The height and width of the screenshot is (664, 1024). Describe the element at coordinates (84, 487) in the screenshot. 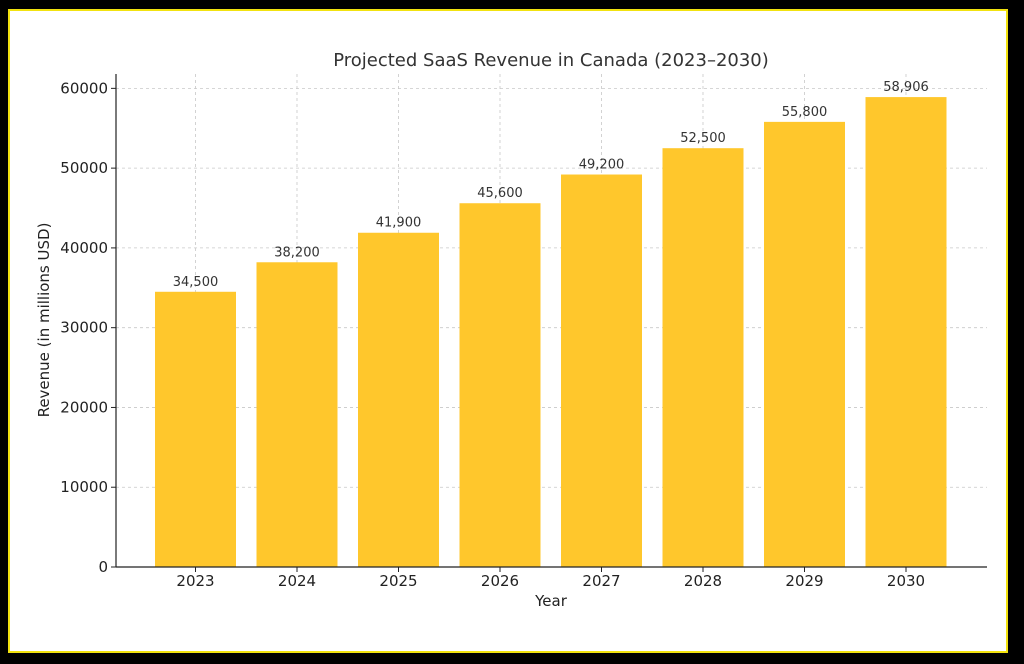

I see `y-tick-label: 10000` at that location.